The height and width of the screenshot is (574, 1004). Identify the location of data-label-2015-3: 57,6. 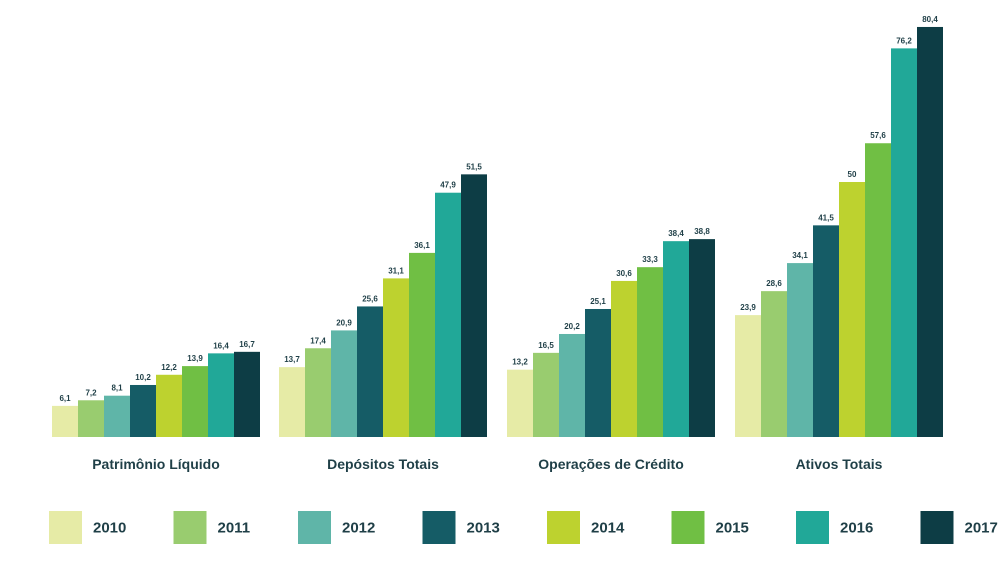
(878, 135).